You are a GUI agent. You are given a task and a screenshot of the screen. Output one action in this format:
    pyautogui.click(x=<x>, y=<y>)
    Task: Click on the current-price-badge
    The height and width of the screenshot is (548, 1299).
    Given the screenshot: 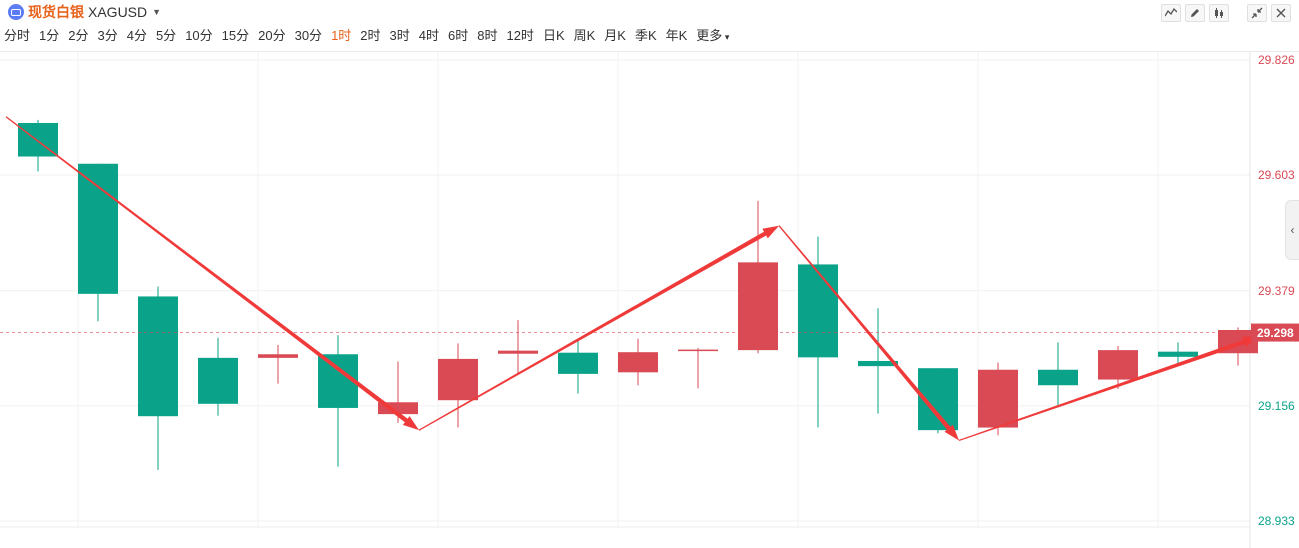 What is the action you would take?
    pyautogui.click(x=1275, y=332)
    